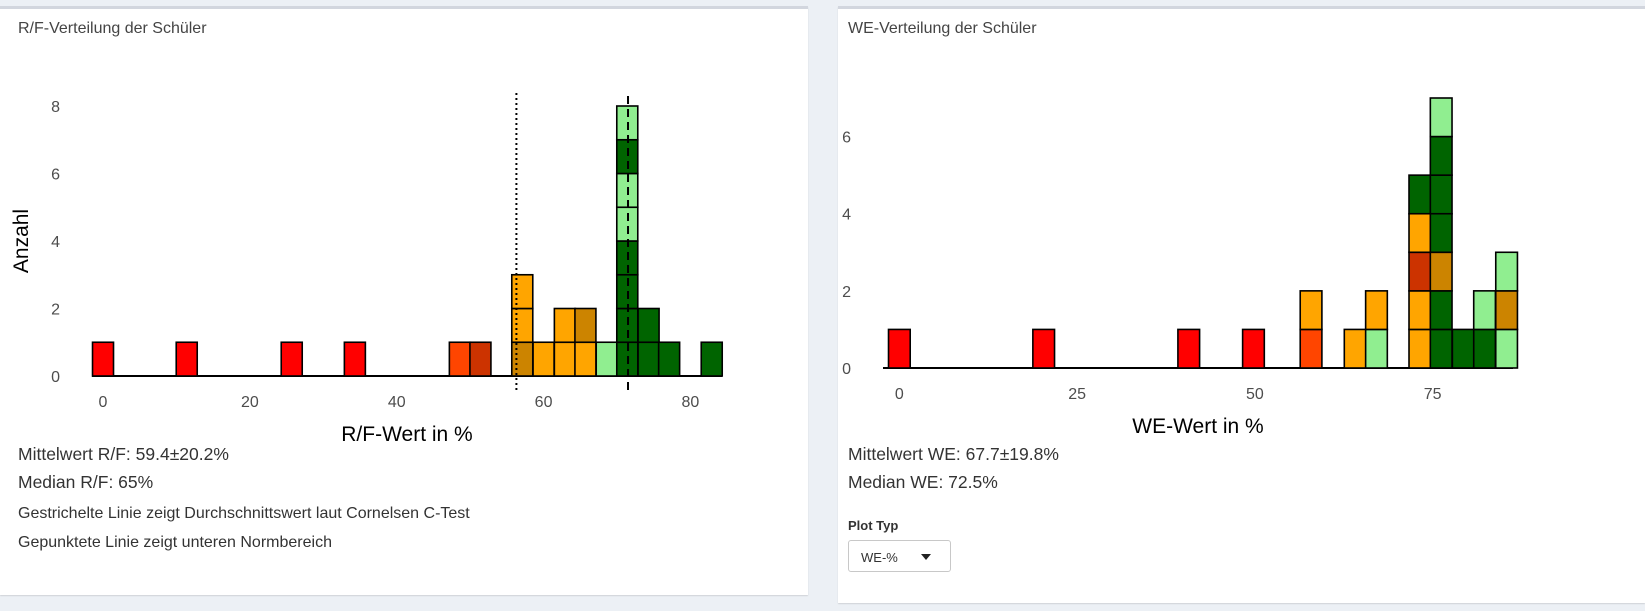 Image resolution: width=1645 pixels, height=611 pixels. I want to click on we-bar-bin7-seg1, so click(1420, 310).